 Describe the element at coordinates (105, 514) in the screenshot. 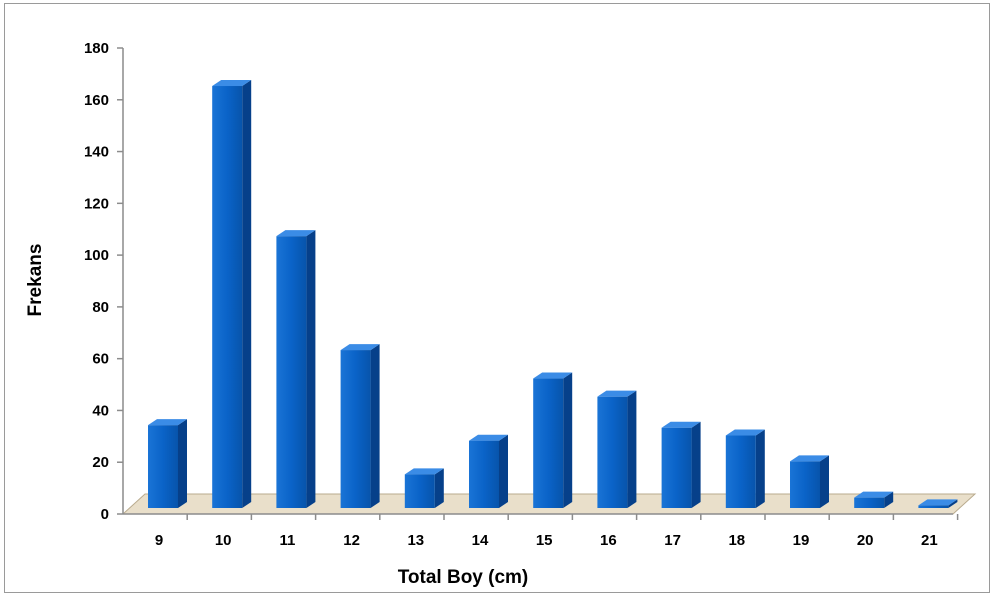

I see `y-tick-label: 0` at that location.